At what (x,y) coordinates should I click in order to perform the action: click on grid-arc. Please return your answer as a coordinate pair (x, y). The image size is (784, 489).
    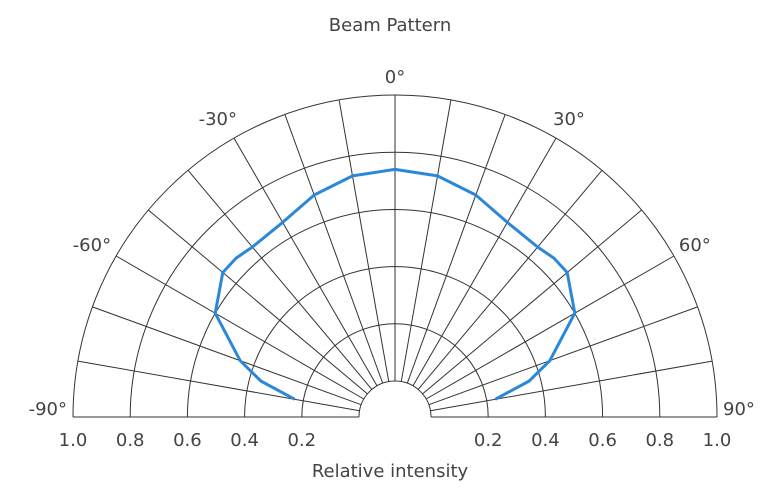
    Looking at the image, I should click on (395, 399).